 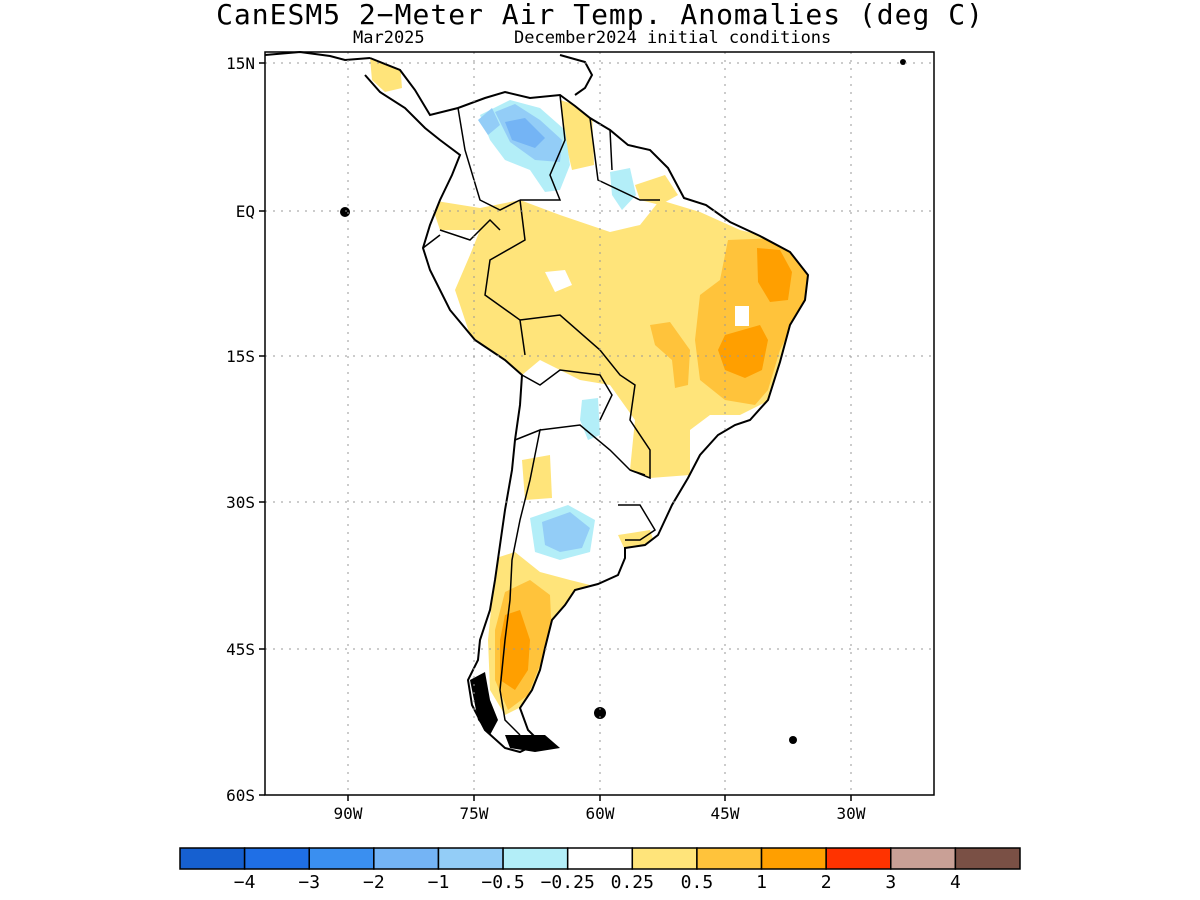 I want to click on lon-tick-label: 90W, so click(x=348, y=813).